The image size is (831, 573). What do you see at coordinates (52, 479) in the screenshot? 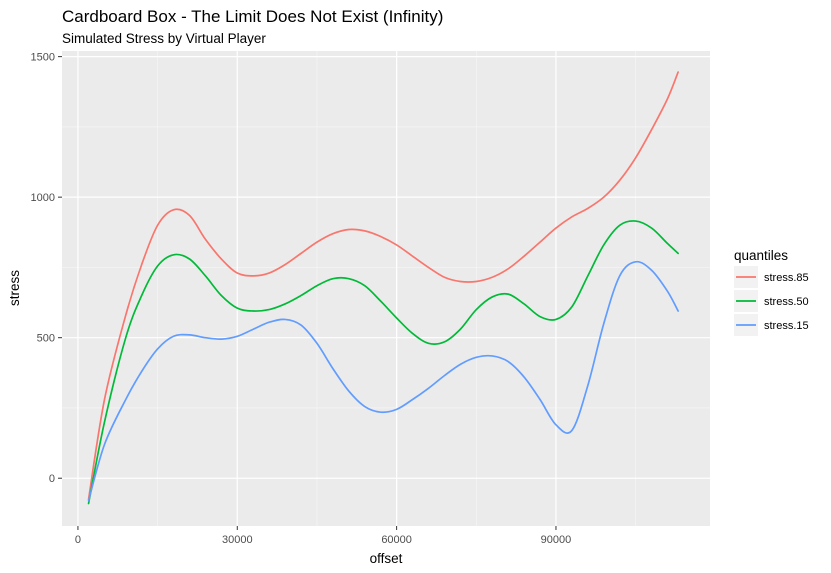
I see `y-tick-label: 0` at bounding box center [52, 479].